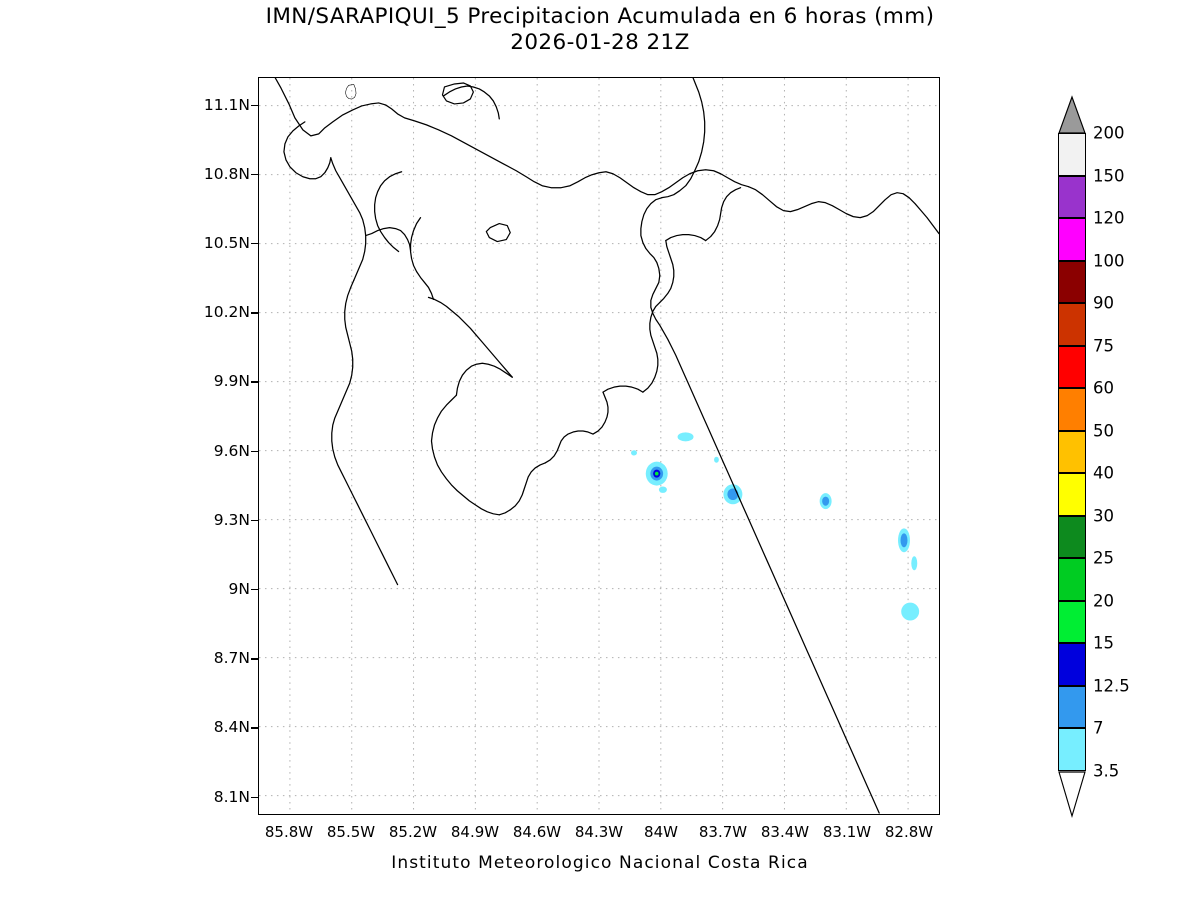 The width and height of the screenshot is (1200, 900). What do you see at coordinates (1103, 388) in the screenshot?
I see `colorbar-tick-label: 60` at bounding box center [1103, 388].